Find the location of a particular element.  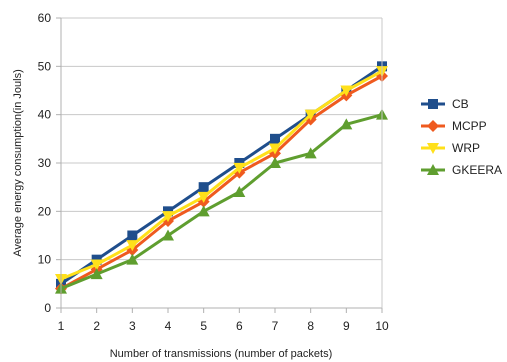

legend-label-gkeera: GKEERA is located at coordinates (477, 170).